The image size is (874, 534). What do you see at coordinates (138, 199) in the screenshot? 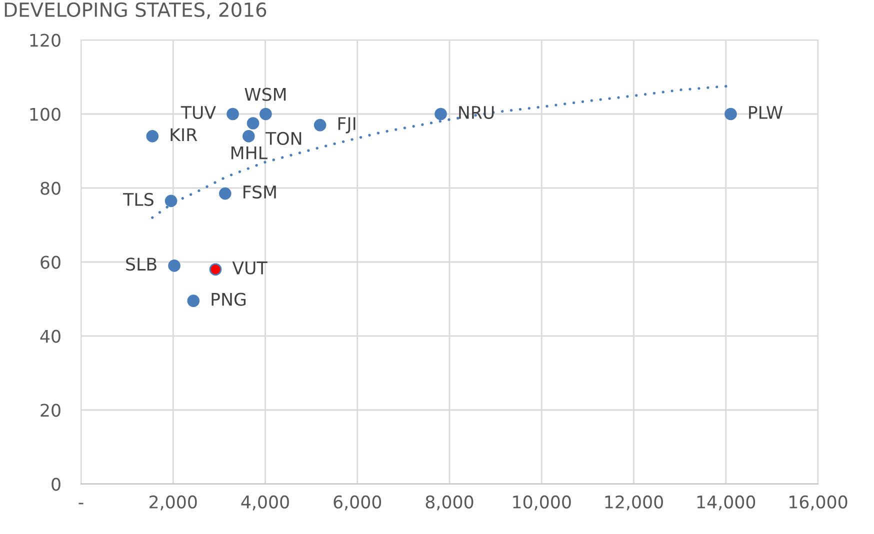
I see `annotation: TLS` at bounding box center [138, 199].